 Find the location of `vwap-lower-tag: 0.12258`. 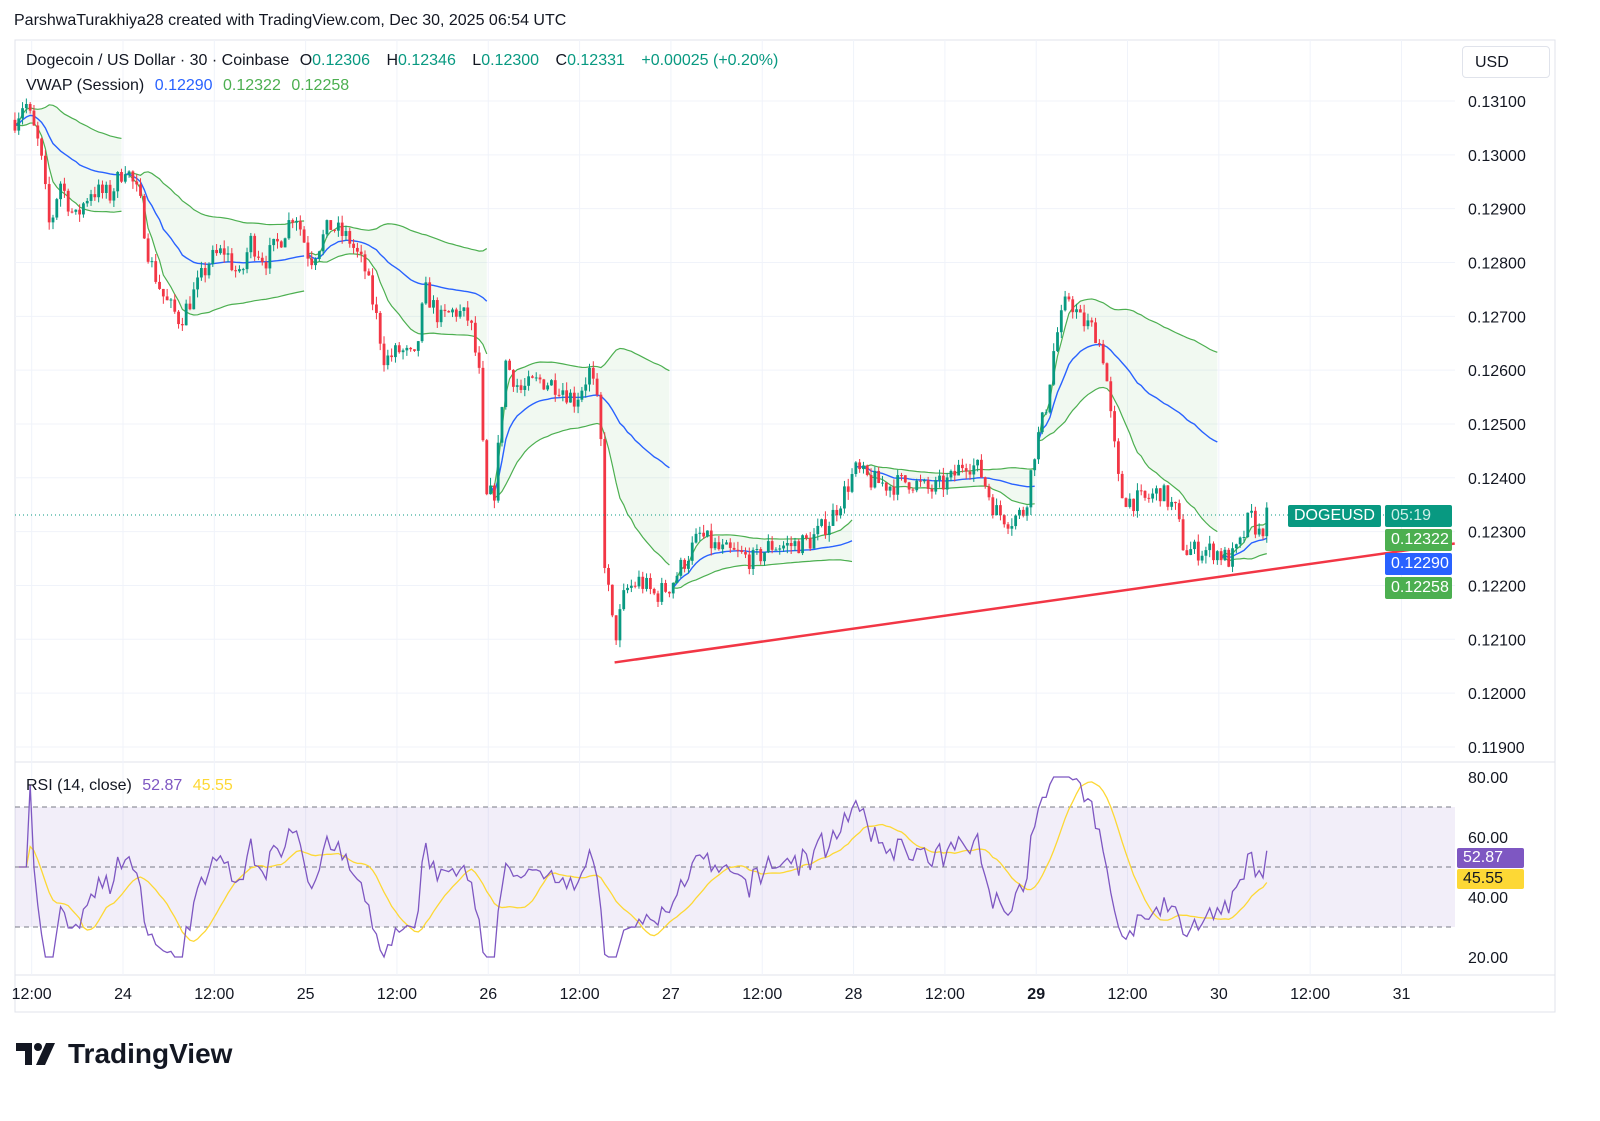

vwap-lower-tag: 0.12258 is located at coordinates (1418, 588).